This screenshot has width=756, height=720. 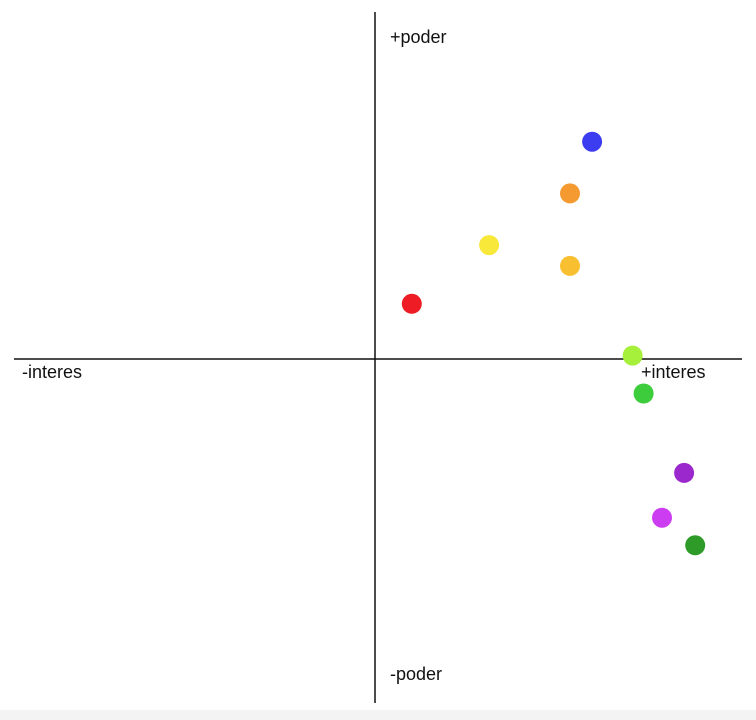 What do you see at coordinates (418, 37) in the screenshot?
I see `label-plus-poder: +poder` at bounding box center [418, 37].